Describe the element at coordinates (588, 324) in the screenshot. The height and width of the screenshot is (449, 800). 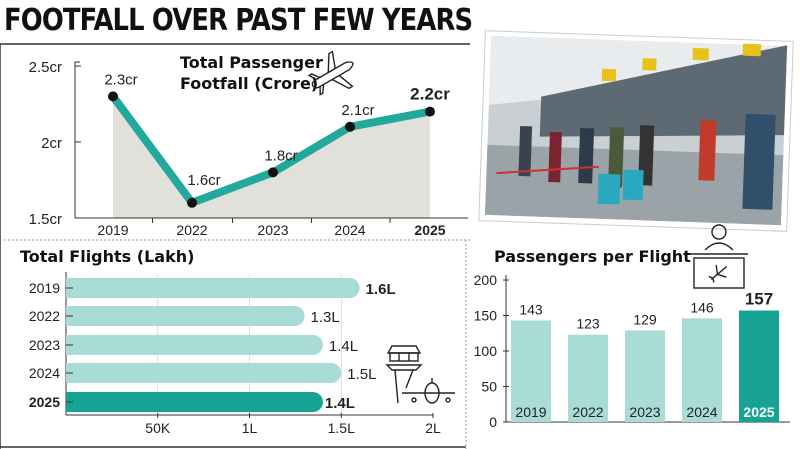
I see `data-label: 123` at that location.